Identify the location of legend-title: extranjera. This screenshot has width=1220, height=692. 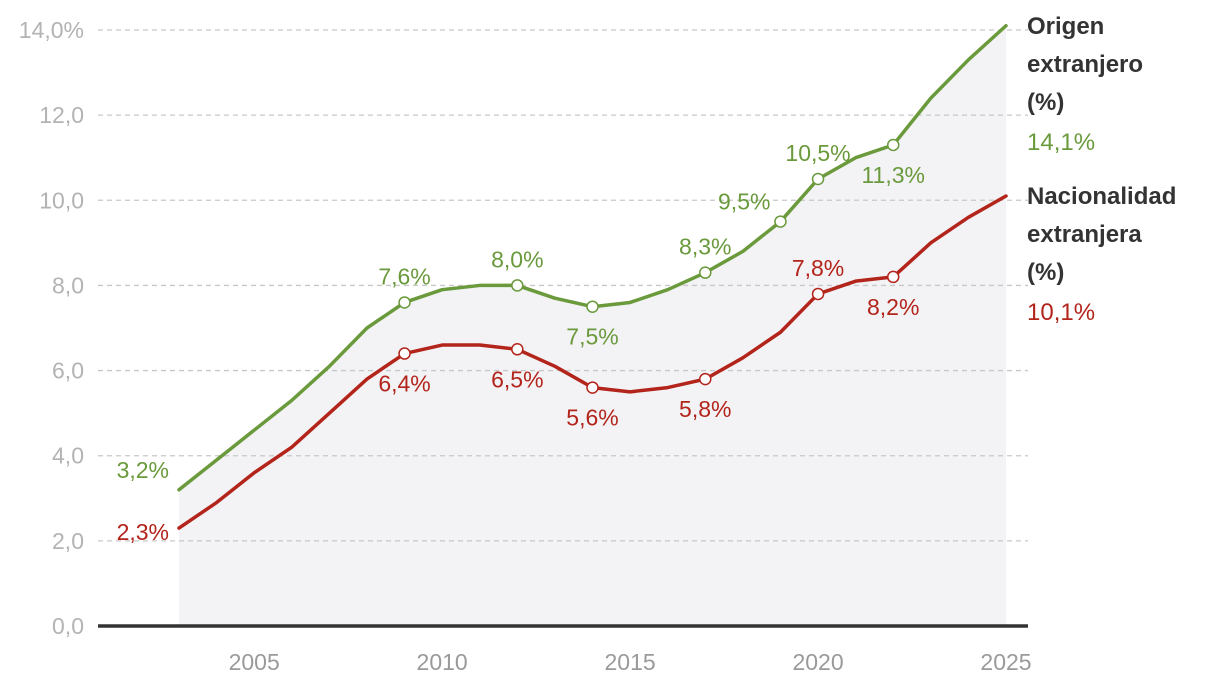
(1084, 234).